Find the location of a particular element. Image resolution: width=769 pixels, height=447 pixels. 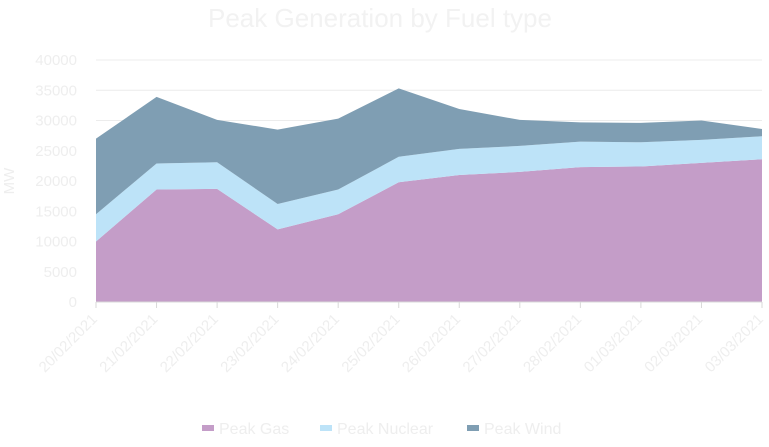

x-tick-label: 23/02/2021 is located at coordinates (249, 343).